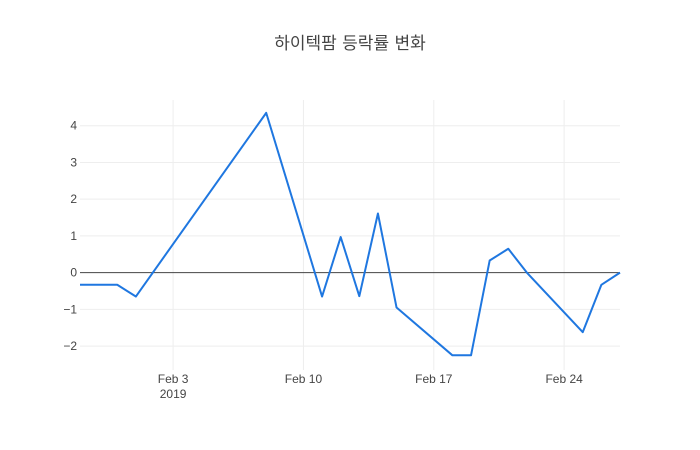 The height and width of the screenshot is (450, 700). What do you see at coordinates (73, 273) in the screenshot?
I see `y-tick-label: 0` at bounding box center [73, 273].